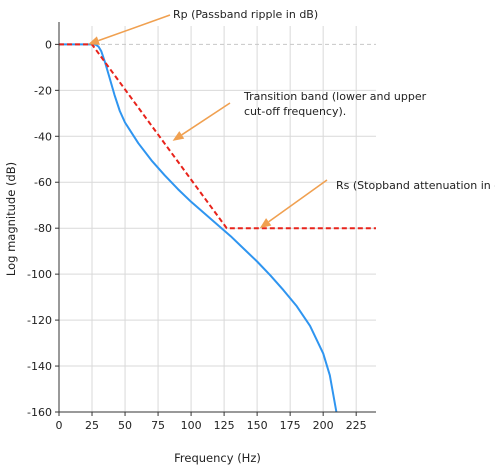 This screenshot has width=495, height=474. I want to click on y-tick-label: -120, so click(39, 320).